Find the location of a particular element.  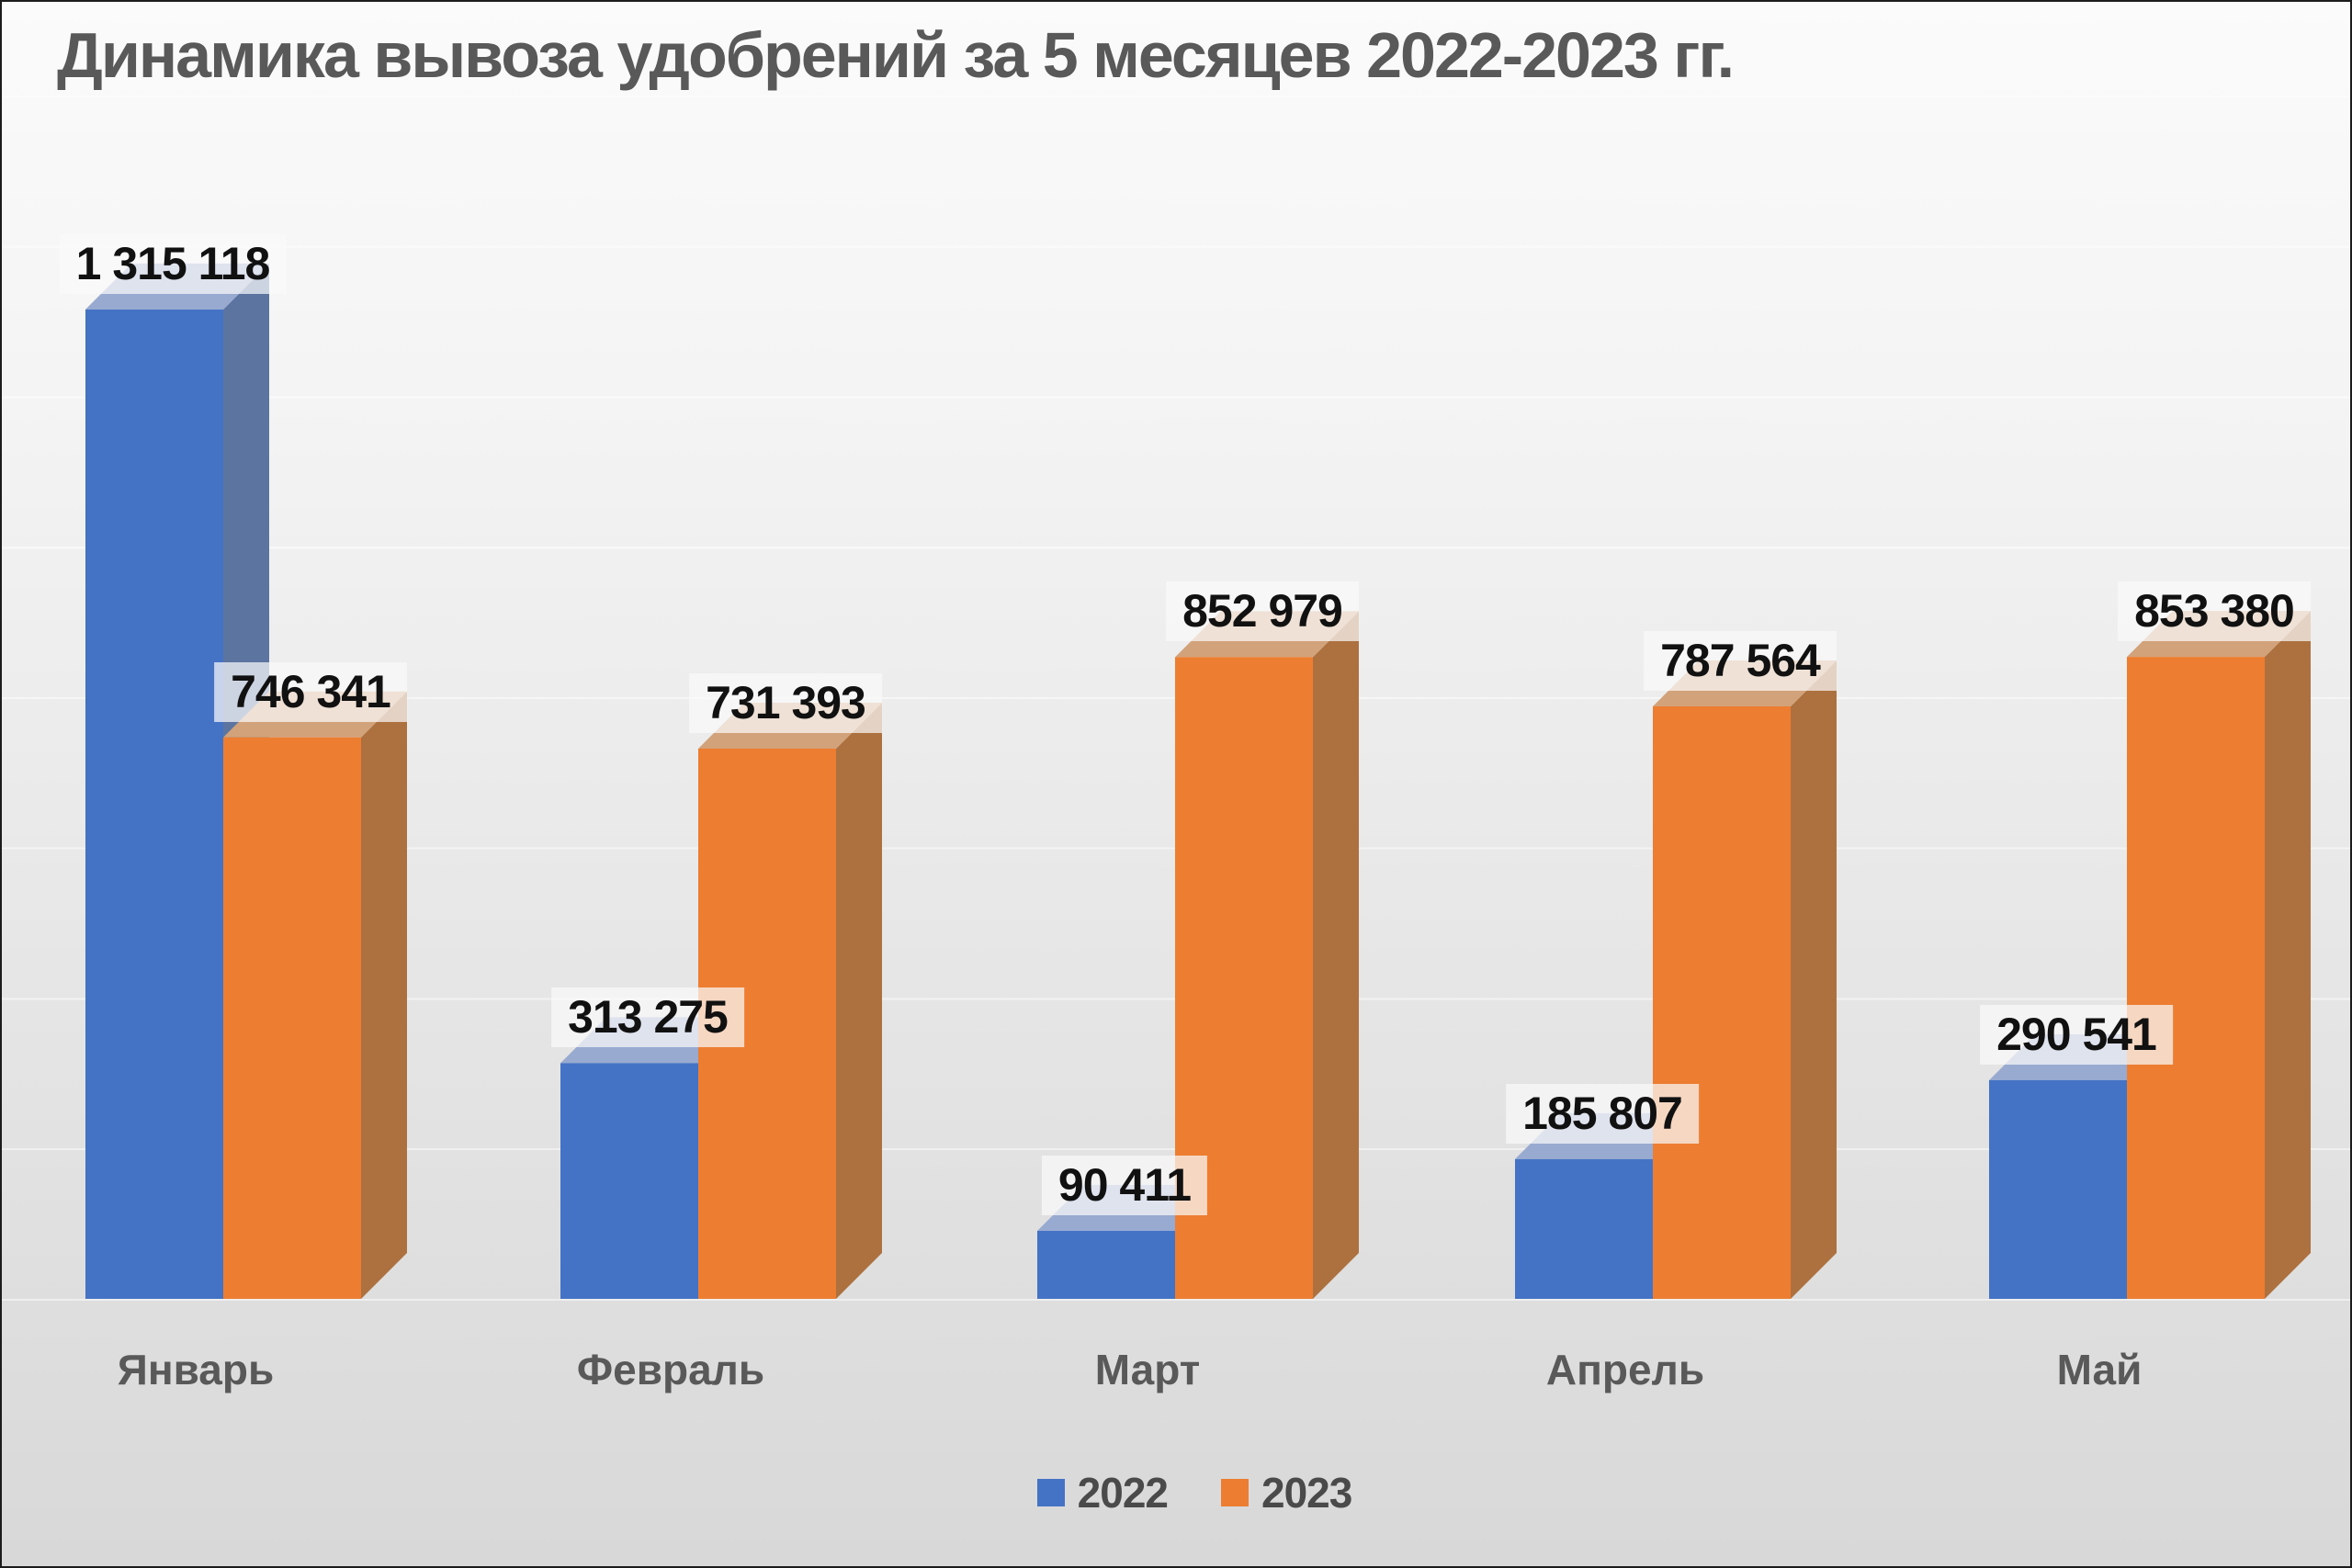

bar-2023-Март-side is located at coordinates (1336, 955).